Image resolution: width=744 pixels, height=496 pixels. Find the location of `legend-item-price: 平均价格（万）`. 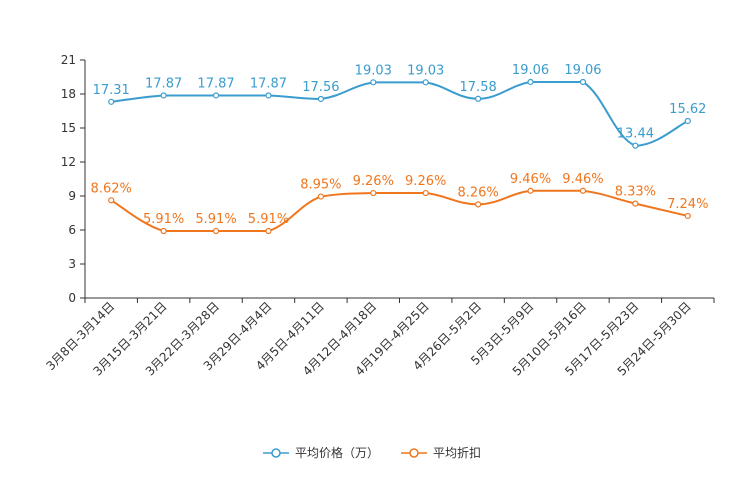

legend-item-price: 平均价格（万） is located at coordinates (320, 452).